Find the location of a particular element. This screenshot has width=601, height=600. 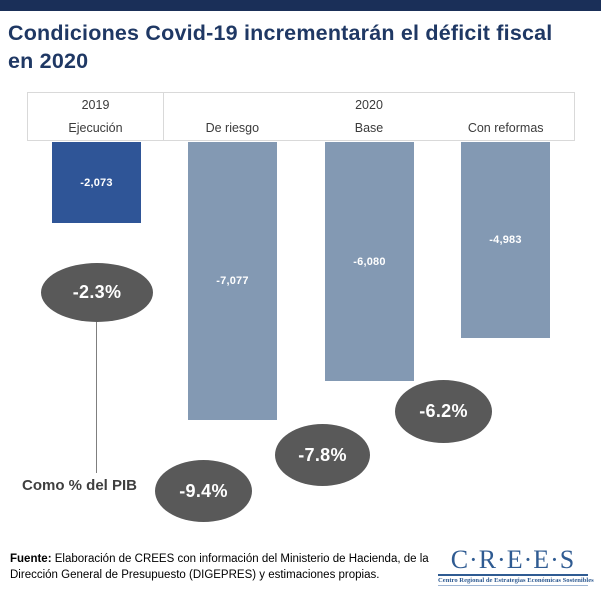

crees-logo-divider is located at coordinates (513, 575).